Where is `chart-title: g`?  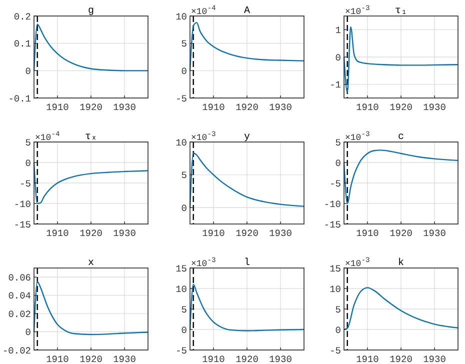
chart-title: g is located at coordinates (91, 11).